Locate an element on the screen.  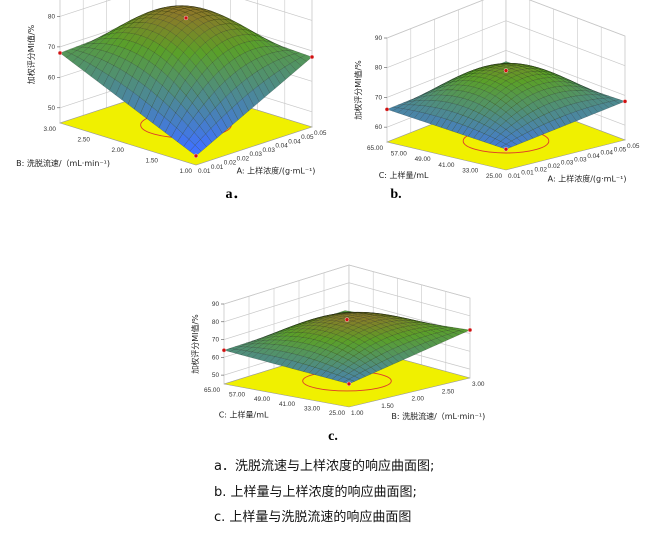
right-axis-tick-label: 1.50 is located at coordinates (387, 406).